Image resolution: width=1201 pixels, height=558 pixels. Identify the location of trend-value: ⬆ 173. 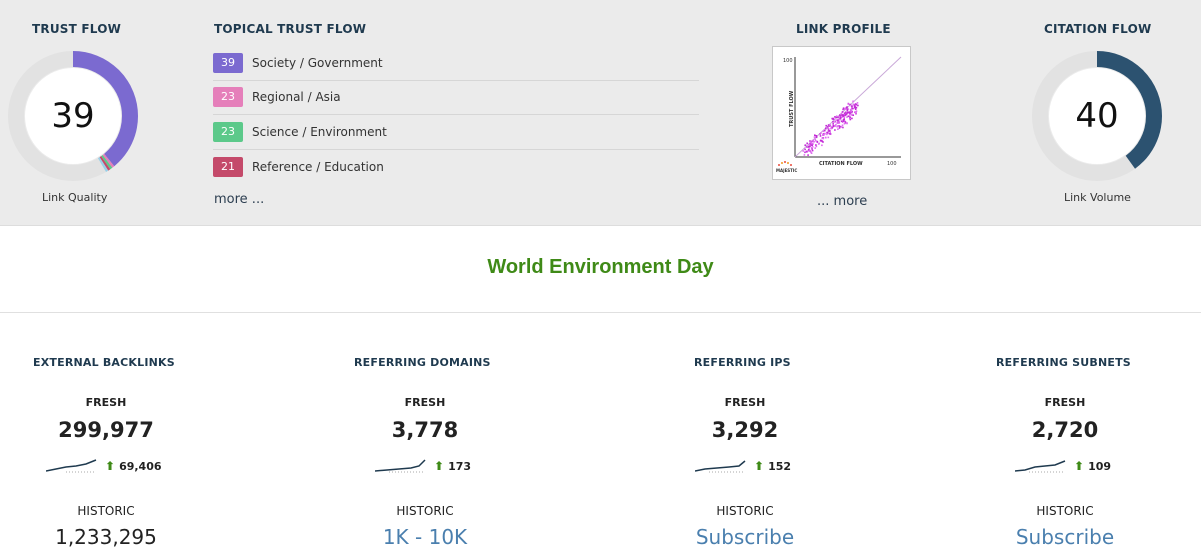
(452, 466).